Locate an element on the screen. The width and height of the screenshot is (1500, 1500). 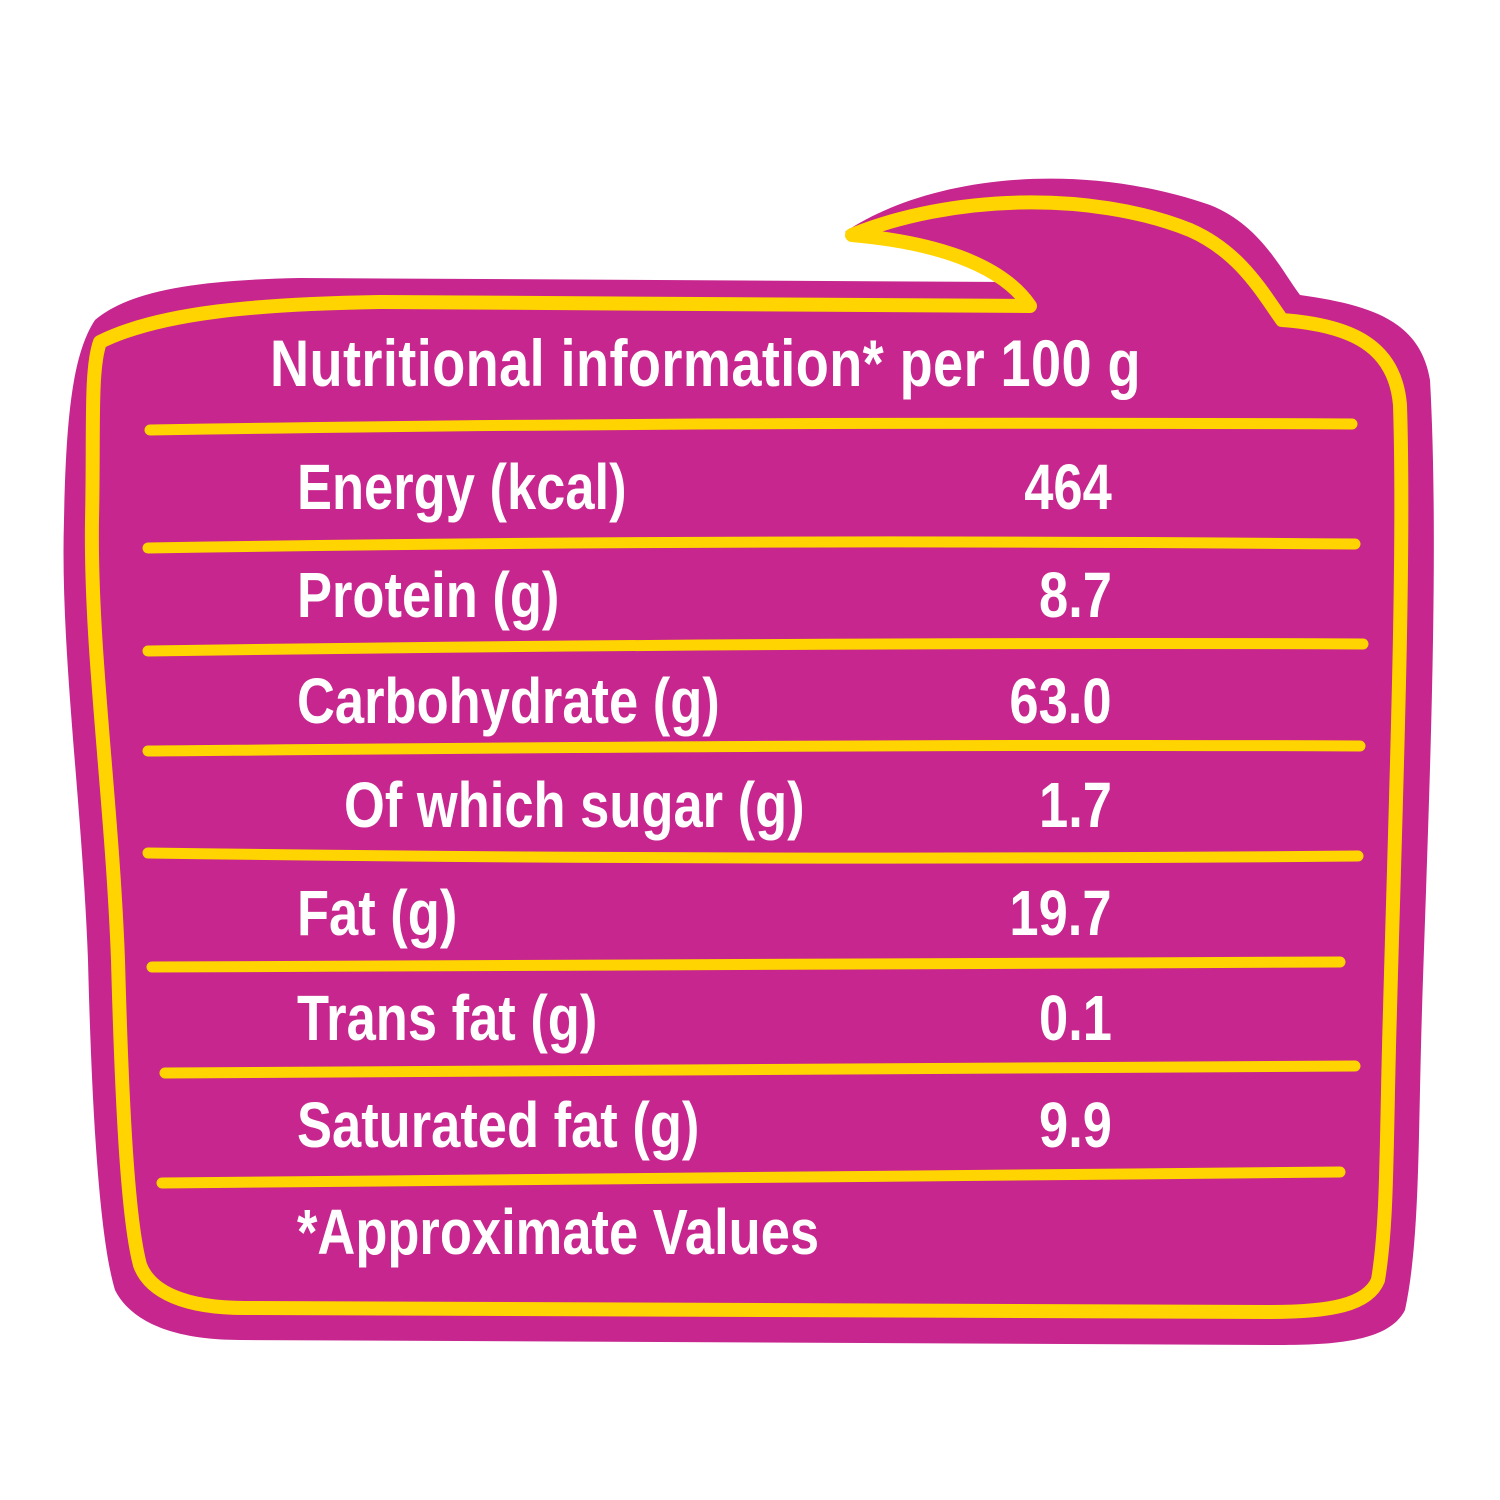
row-label: Fat (g) is located at coordinates (377, 913).